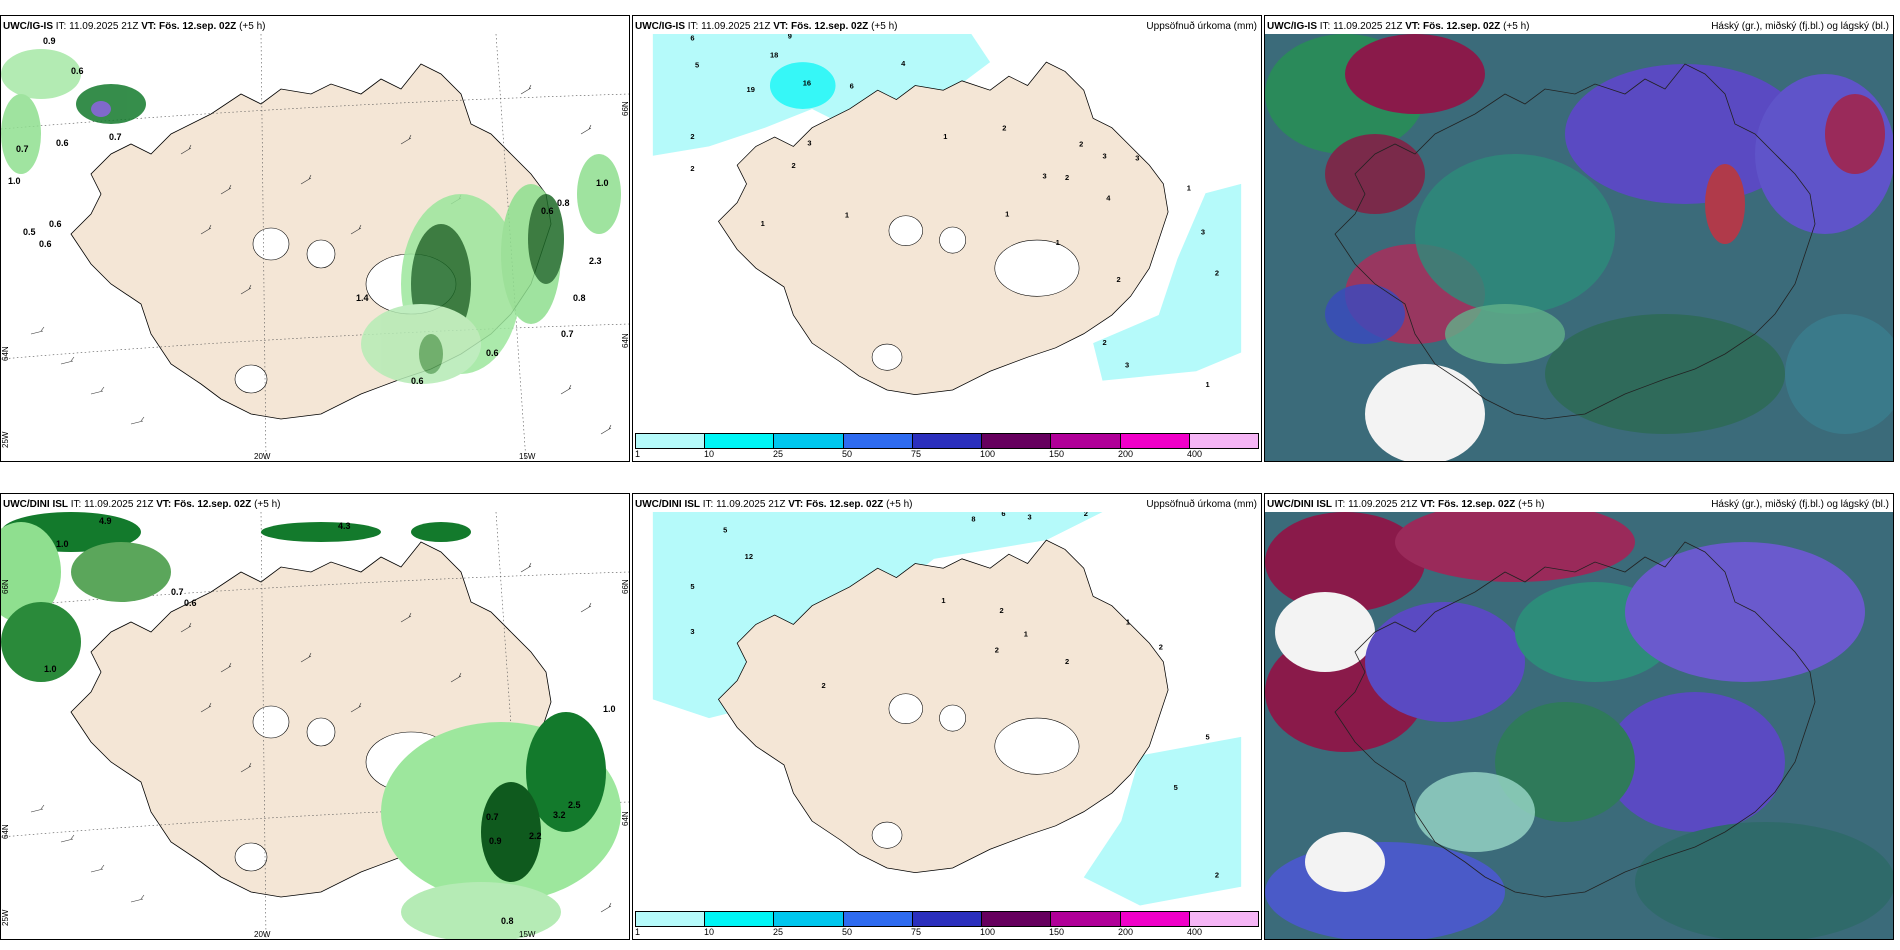 The height and width of the screenshot is (950, 1900). I want to click on wind-label: 1.4, so click(362, 298).